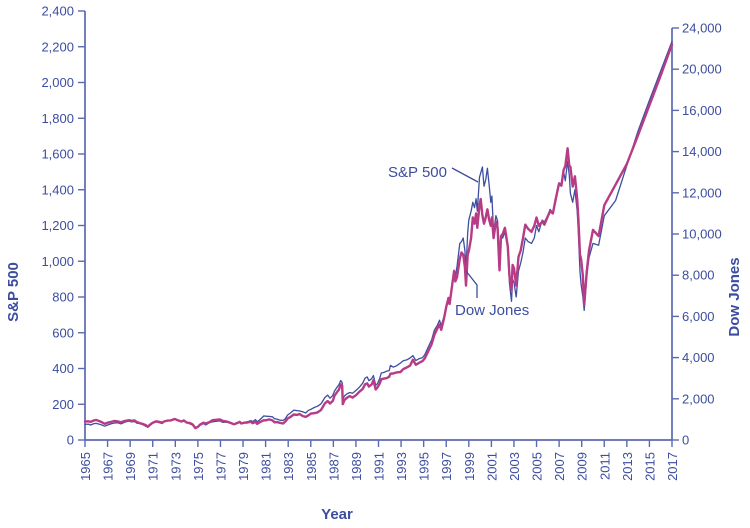  Describe the element at coordinates (702, 234) in the screenshot. I see `right-axis-tick-label: 10,000` at that location.